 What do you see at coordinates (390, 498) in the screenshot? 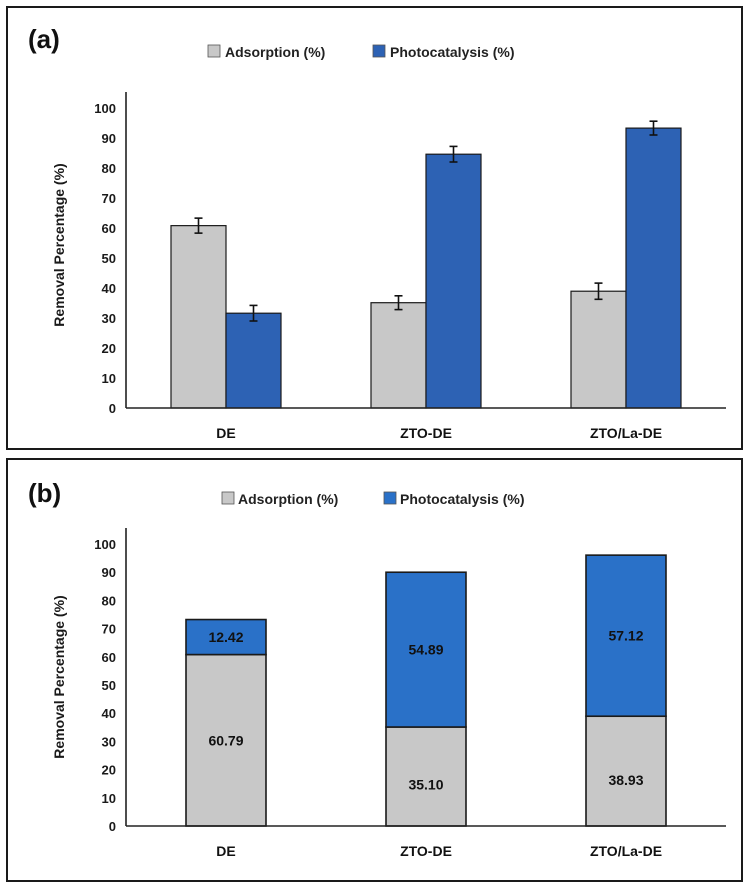
I see `legend-swatch-photocatalysis-b` at bounding box center [390, 498].